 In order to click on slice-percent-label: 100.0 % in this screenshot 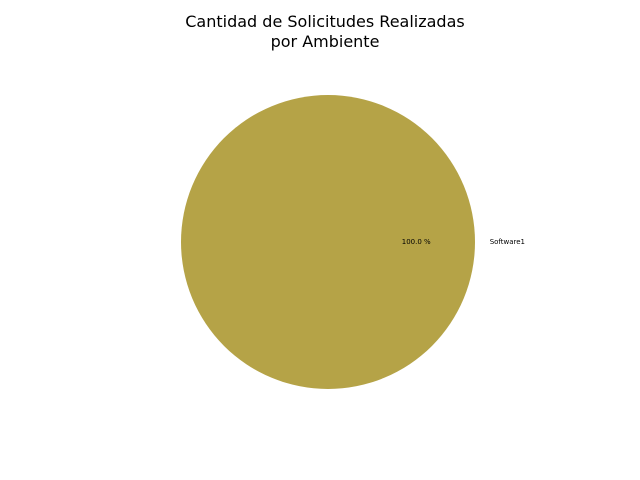, I will do `click(416, 242)`.